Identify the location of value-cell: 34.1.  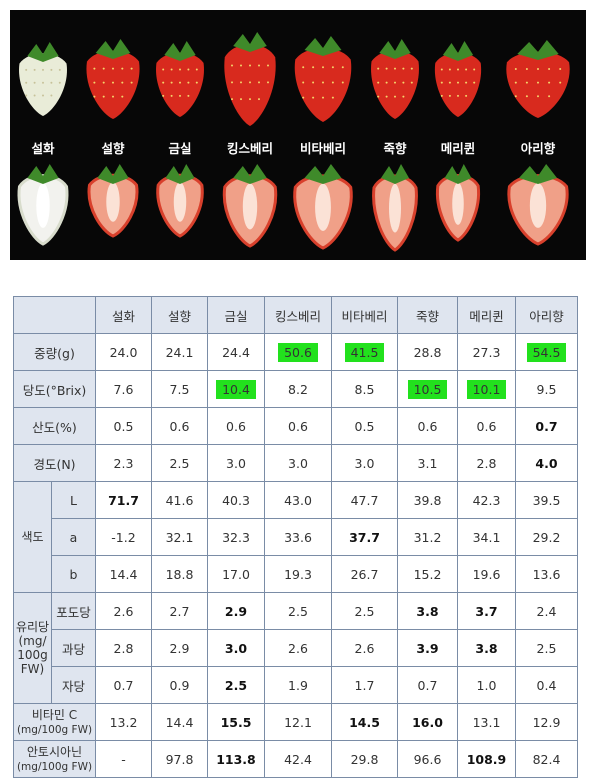
(486, 537).